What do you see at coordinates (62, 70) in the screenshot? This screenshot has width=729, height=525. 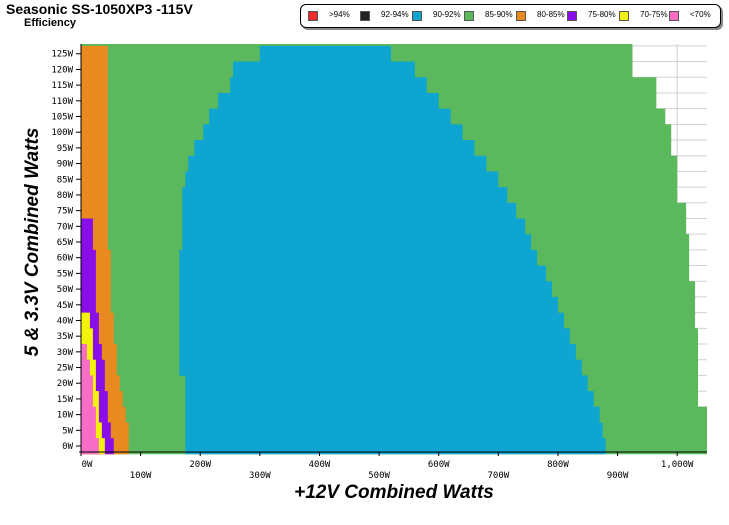 I see `y-tick-label: 120W` at bounding box center [62, 70].